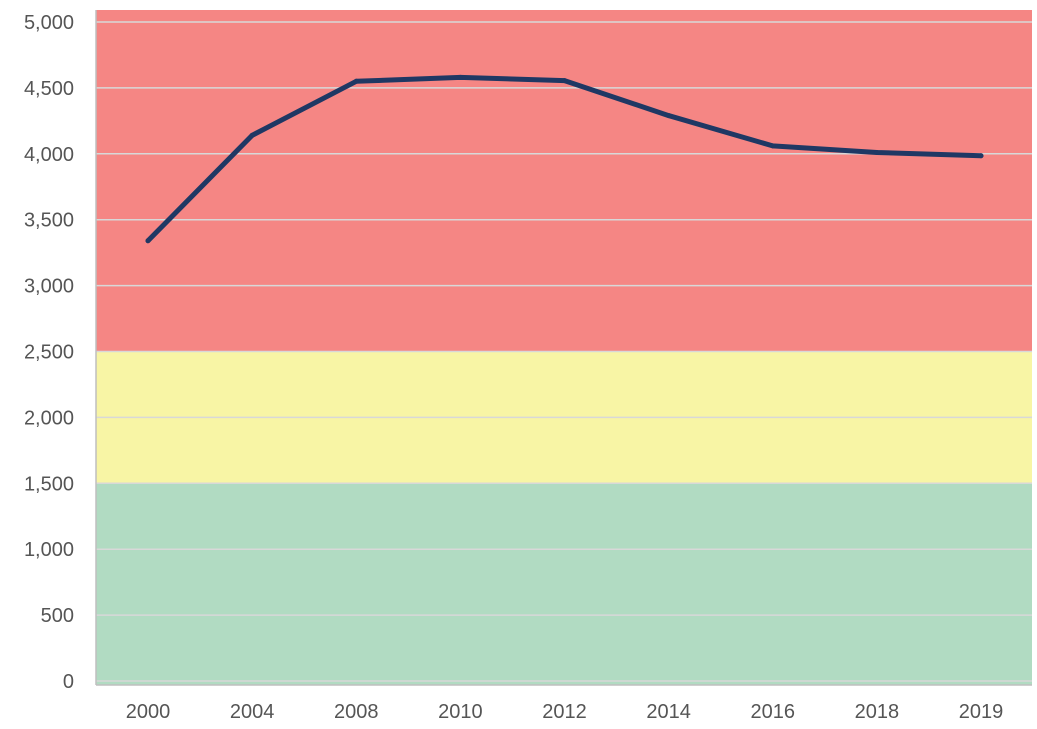 This screenshot has width=1037, height=729. What do you see at coordinates (49, 155) in the screenshot?
I see `y-tick-label: 4,000` at bounding box center [49, 155].